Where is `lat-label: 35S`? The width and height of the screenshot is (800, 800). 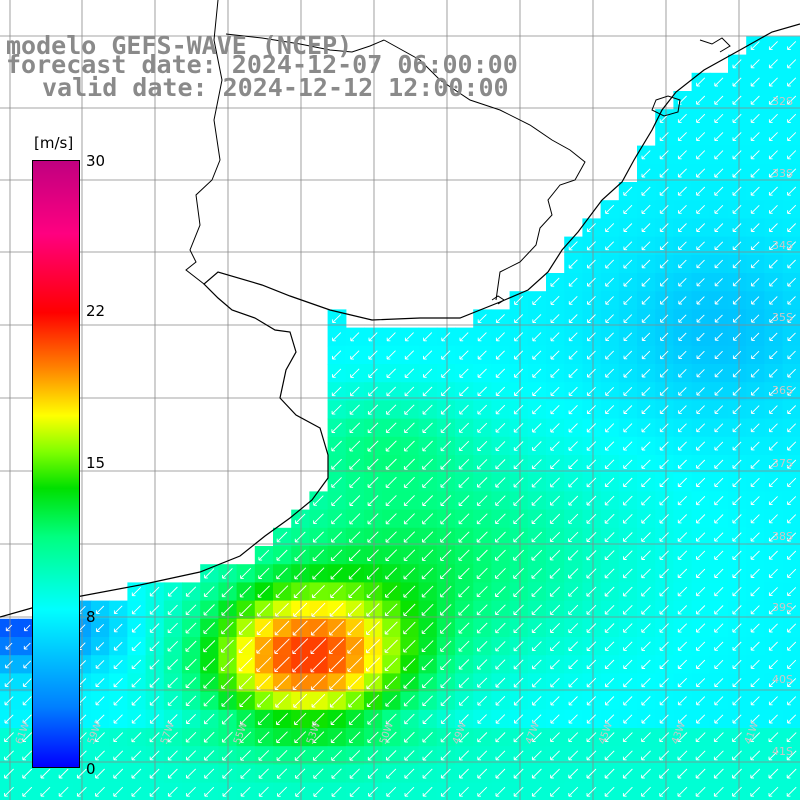
lat-label: 35S is located at coordinates (782, 317).